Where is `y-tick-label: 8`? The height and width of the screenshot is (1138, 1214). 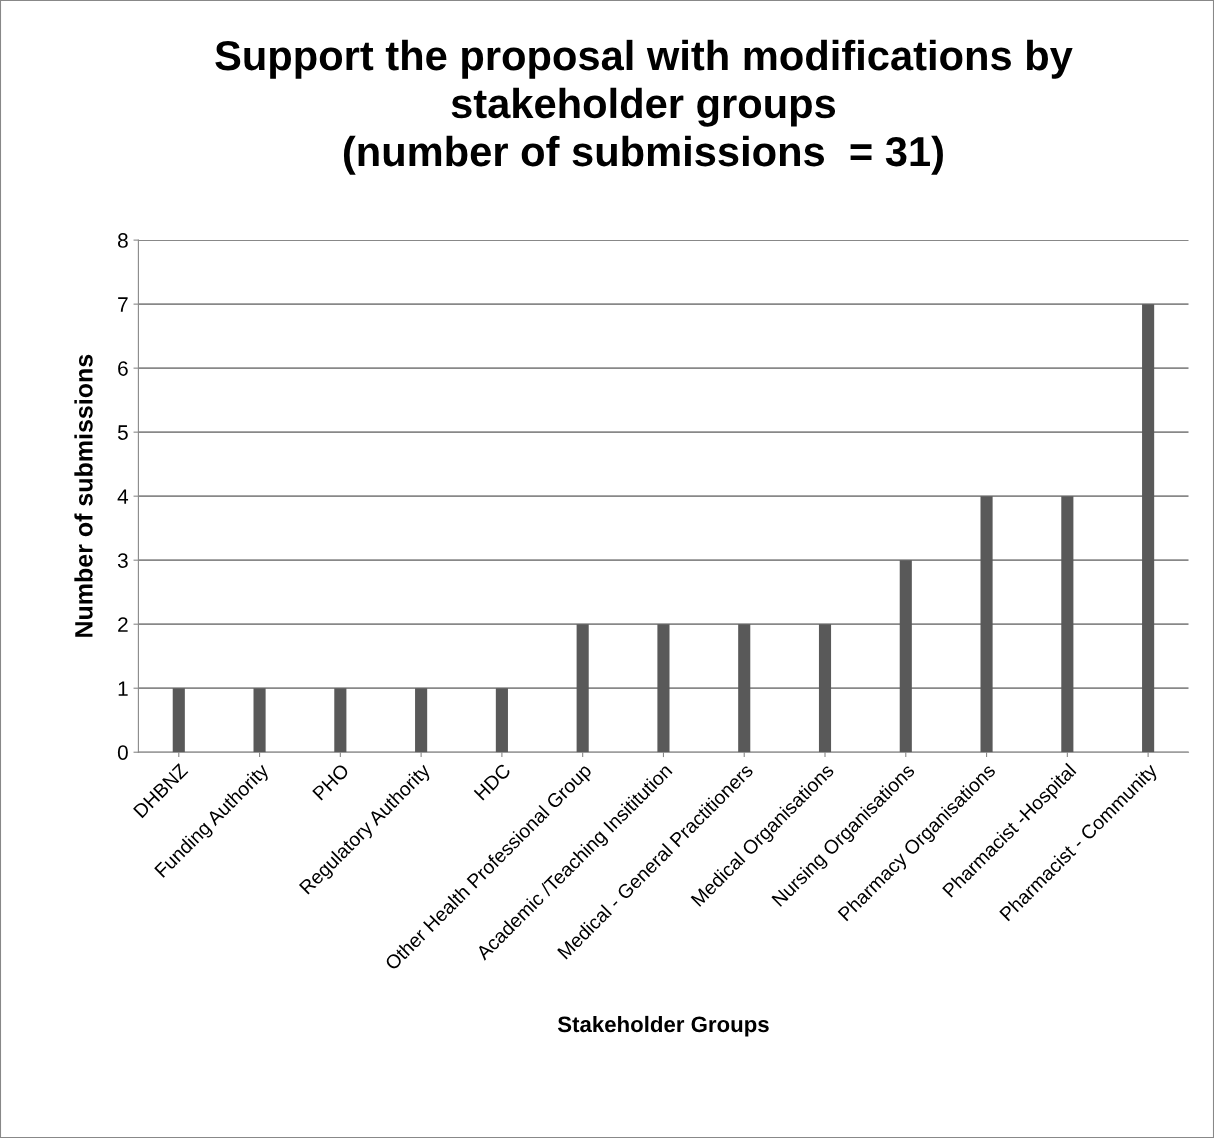
y-tick-label: 8 is located at coordinates (122, 240).